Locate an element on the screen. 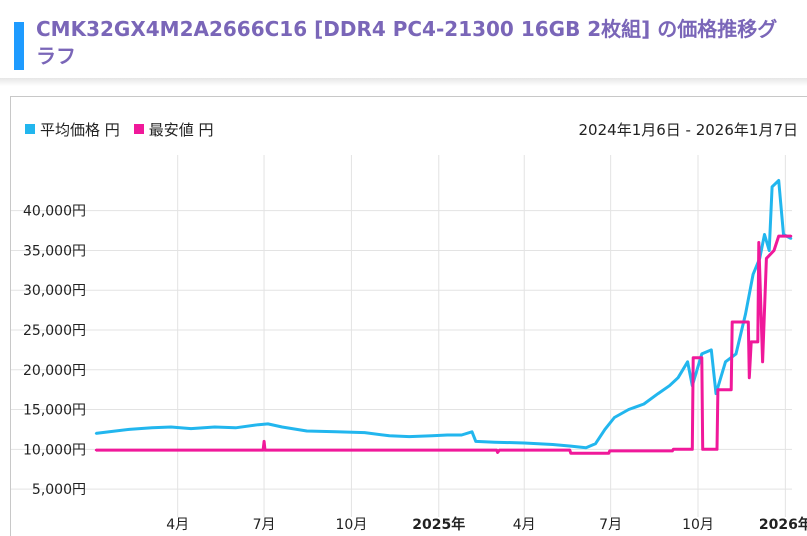 The image size is (807, 536). x-tick-label: 2025年 is located at coordinates (438, 524).